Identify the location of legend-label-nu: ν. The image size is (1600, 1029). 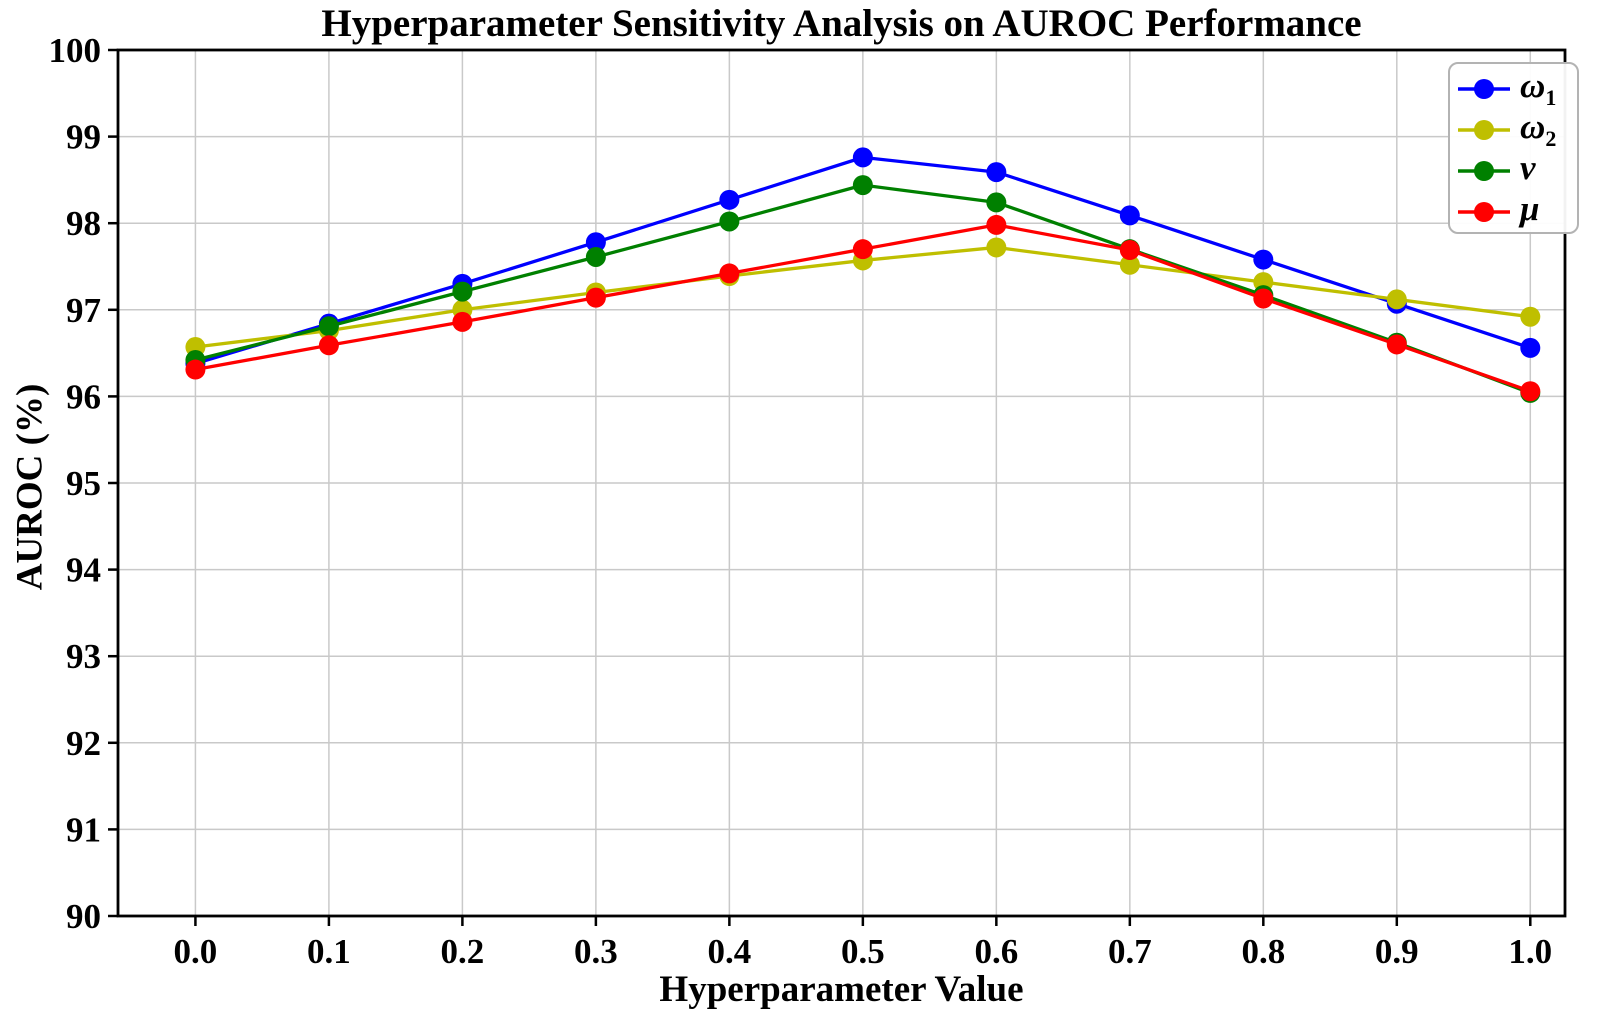
(1528, 167).